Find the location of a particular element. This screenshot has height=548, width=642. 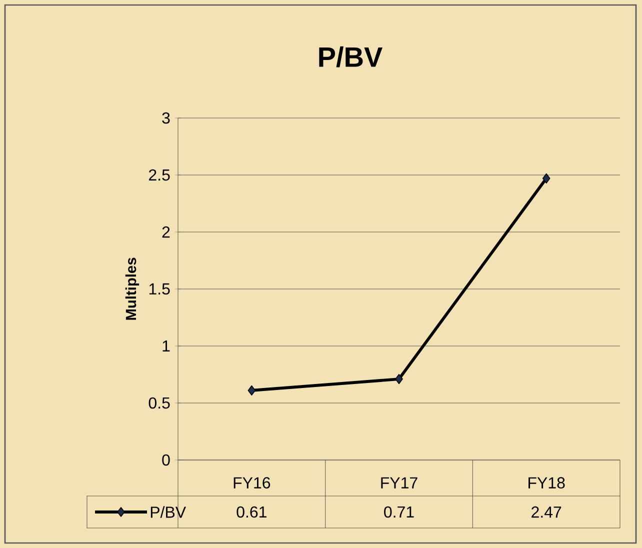

y-tick-label: 2 is located at coordinates (166, 232).